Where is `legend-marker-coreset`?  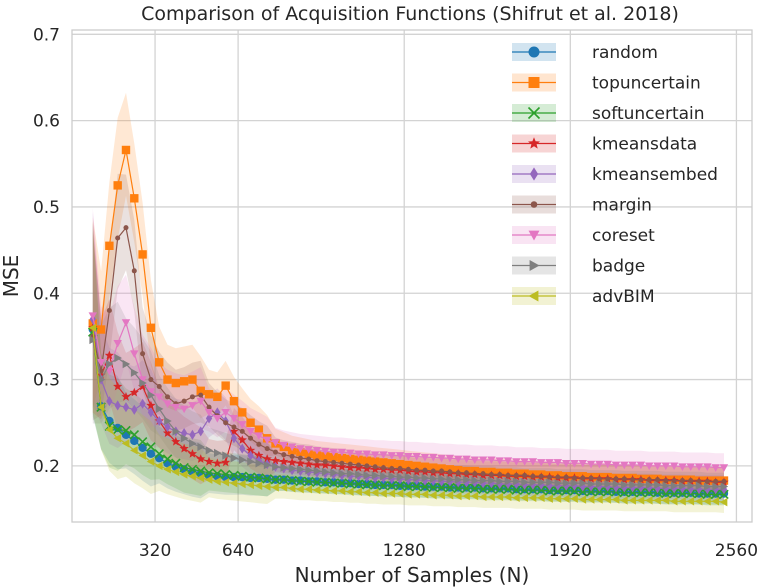
legend-marker-coreset is located at coordinates (534, 235).